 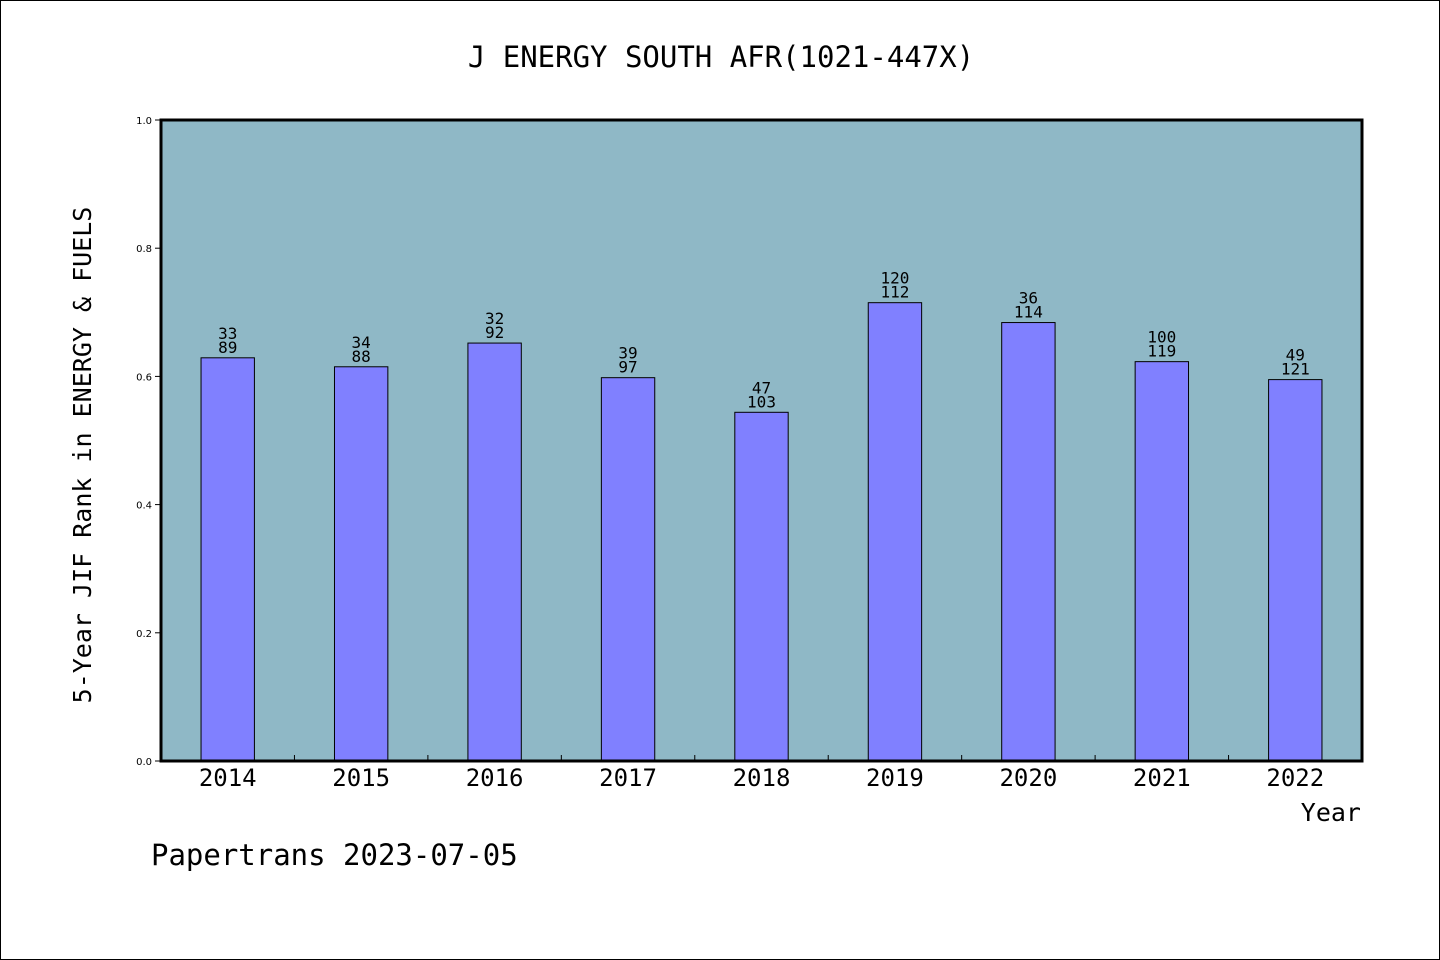 What do you see at coordinates (144, 377) in the screenshot?
I see `y-tick-label: 0.6` at bounding box center [144, 377].